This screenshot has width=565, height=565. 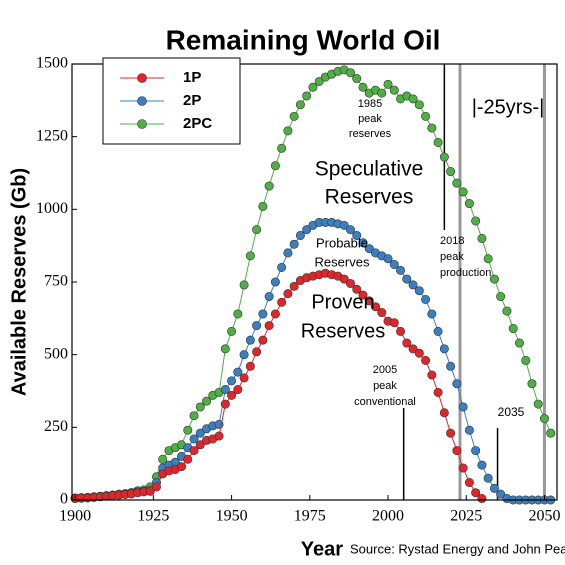 What do you see at coordinates (192, 100) in the screenshot?
I see `legend-label: 2P` at bounding box center [192, 100].